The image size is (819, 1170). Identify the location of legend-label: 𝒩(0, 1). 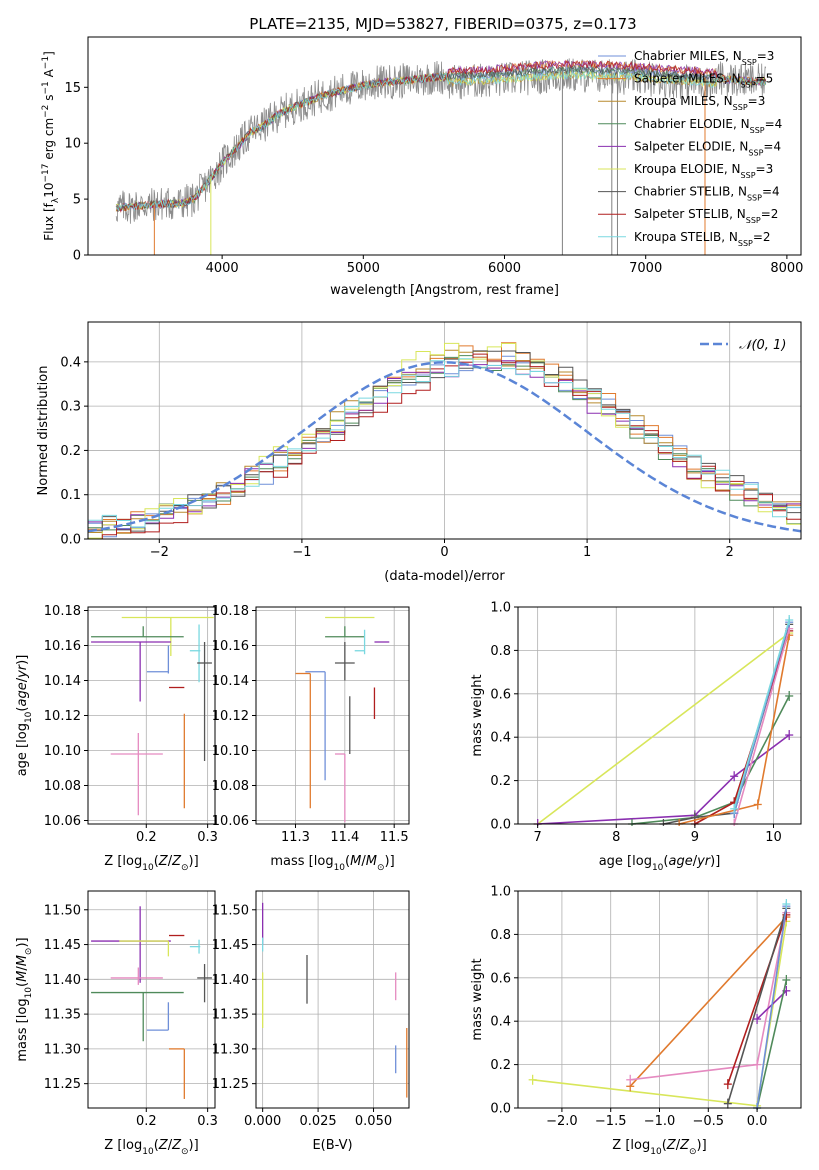
(762, 345).